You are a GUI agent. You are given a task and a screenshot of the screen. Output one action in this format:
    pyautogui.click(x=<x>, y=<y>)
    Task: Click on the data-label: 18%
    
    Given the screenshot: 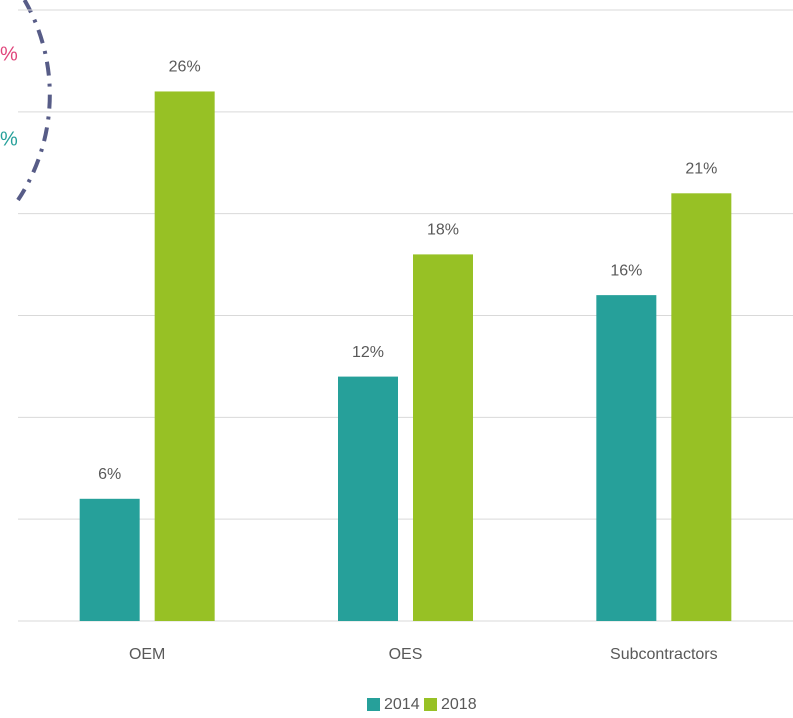 What is the action you would take?
    pyautogui.click(x=443, y=230)
    